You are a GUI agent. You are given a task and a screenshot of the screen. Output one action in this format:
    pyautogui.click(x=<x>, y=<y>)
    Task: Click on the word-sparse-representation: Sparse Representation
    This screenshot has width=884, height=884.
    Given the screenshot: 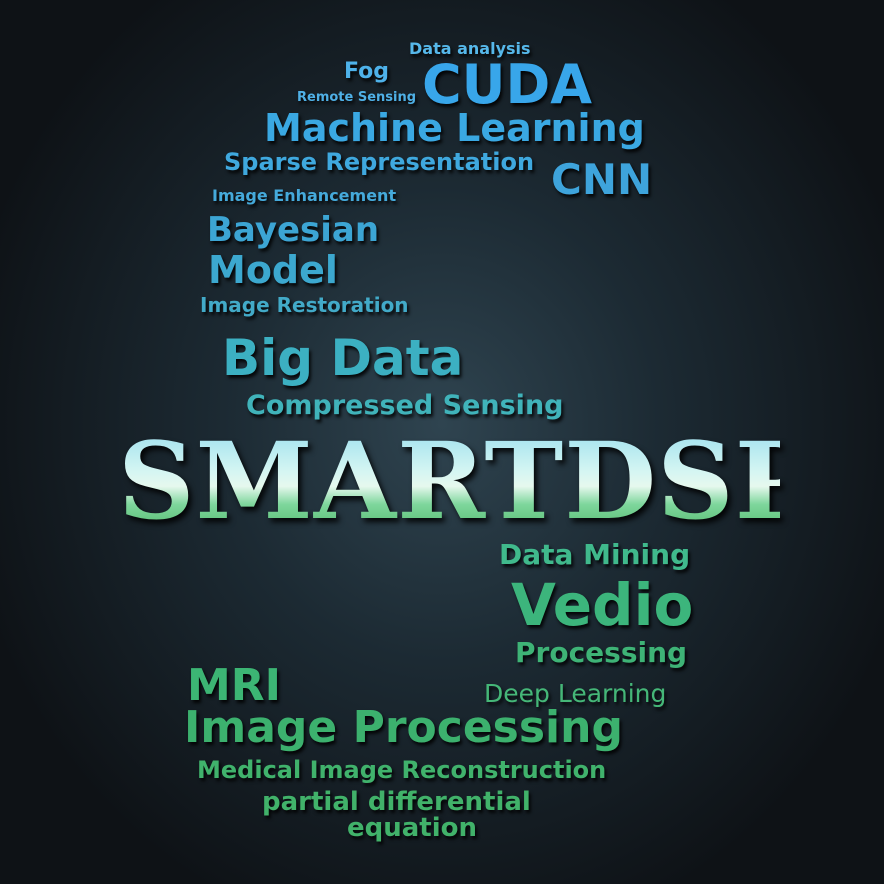 What is the action you would take?
    pyautogui.click(x=379, y=162)
    